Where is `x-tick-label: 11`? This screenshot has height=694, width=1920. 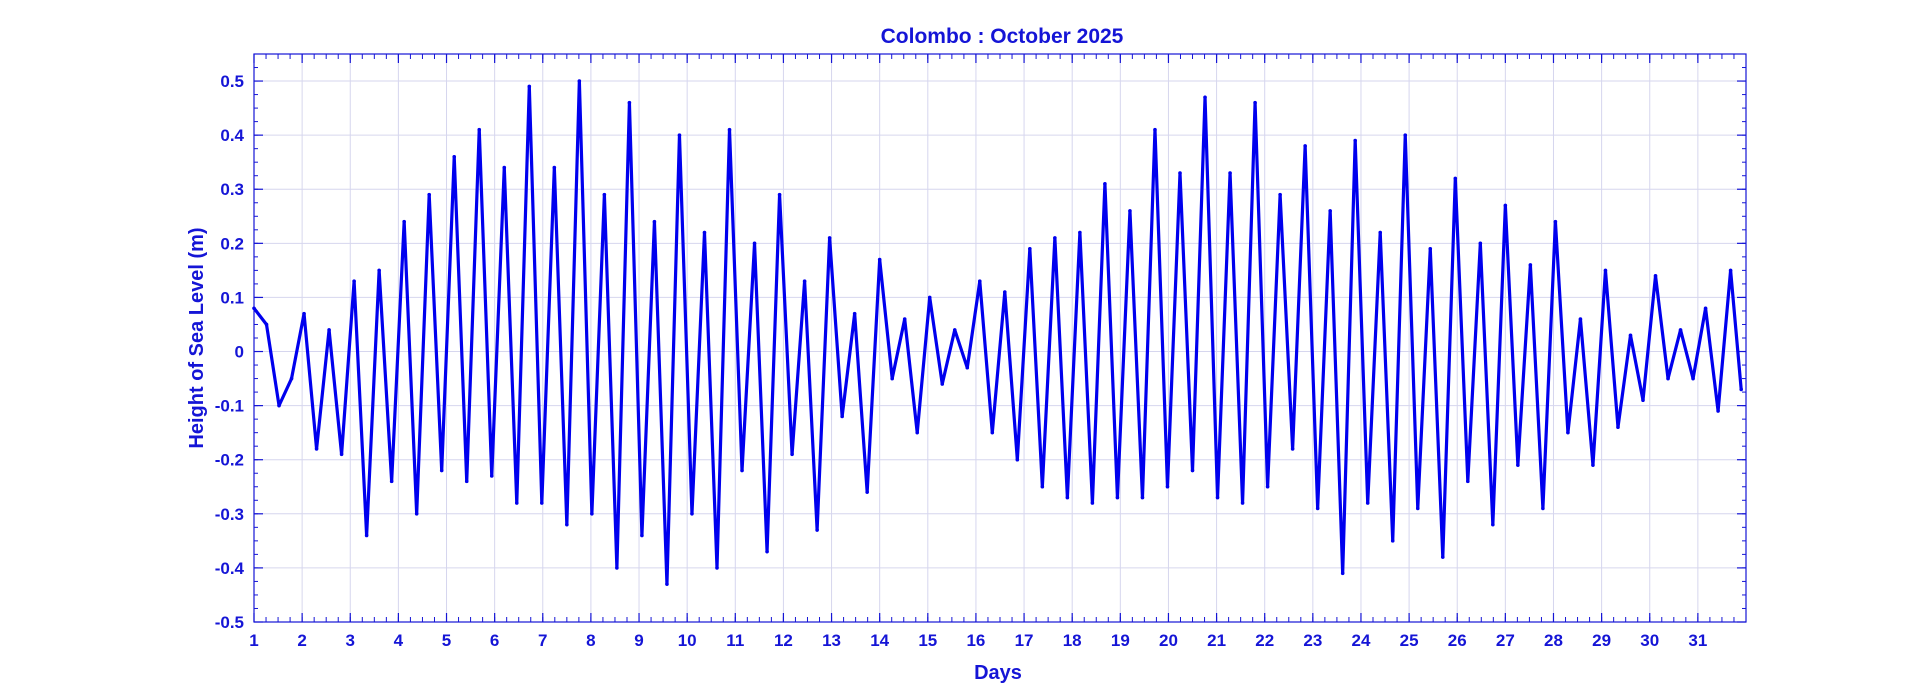 x-tick-label: 11 is located at coordinates (735, 640).